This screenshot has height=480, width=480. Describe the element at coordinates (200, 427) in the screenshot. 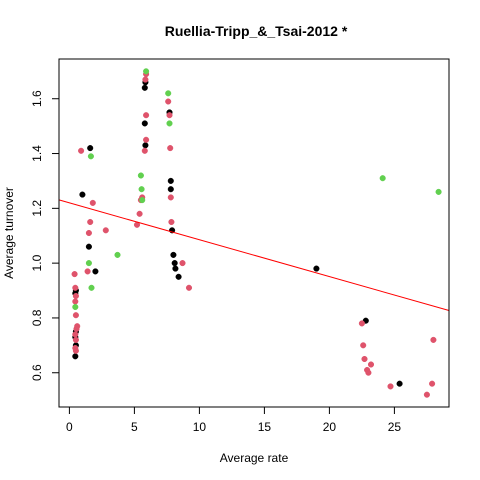

I see `x-tick-label: 10` at that location.